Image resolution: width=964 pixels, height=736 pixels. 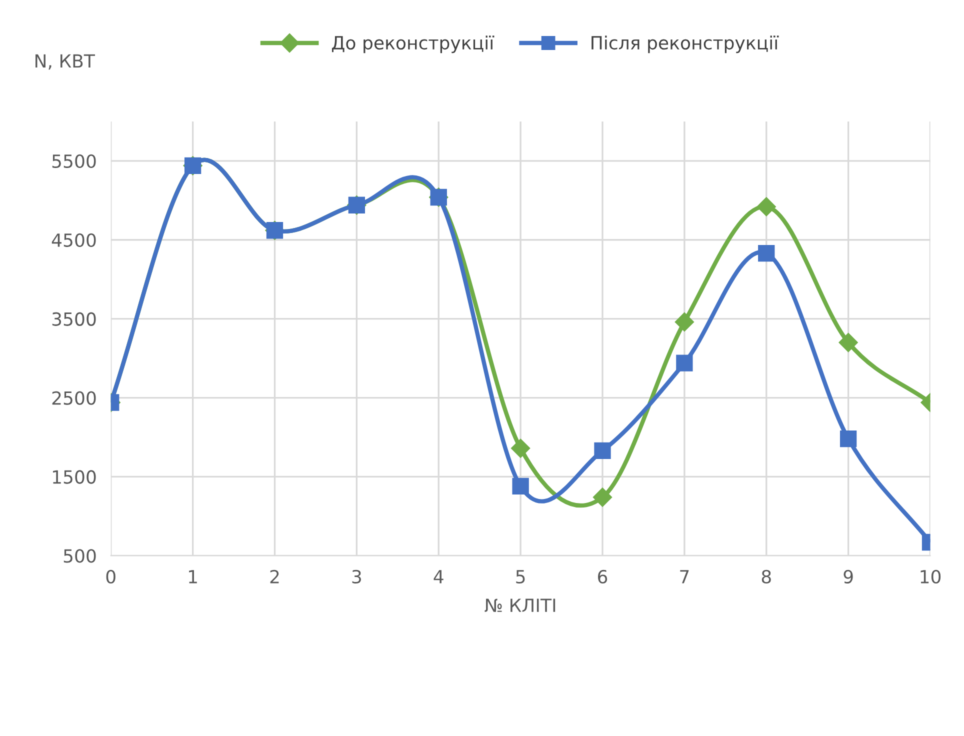 I want to click on x-tick-label: 7, so click(x=684, y=577).